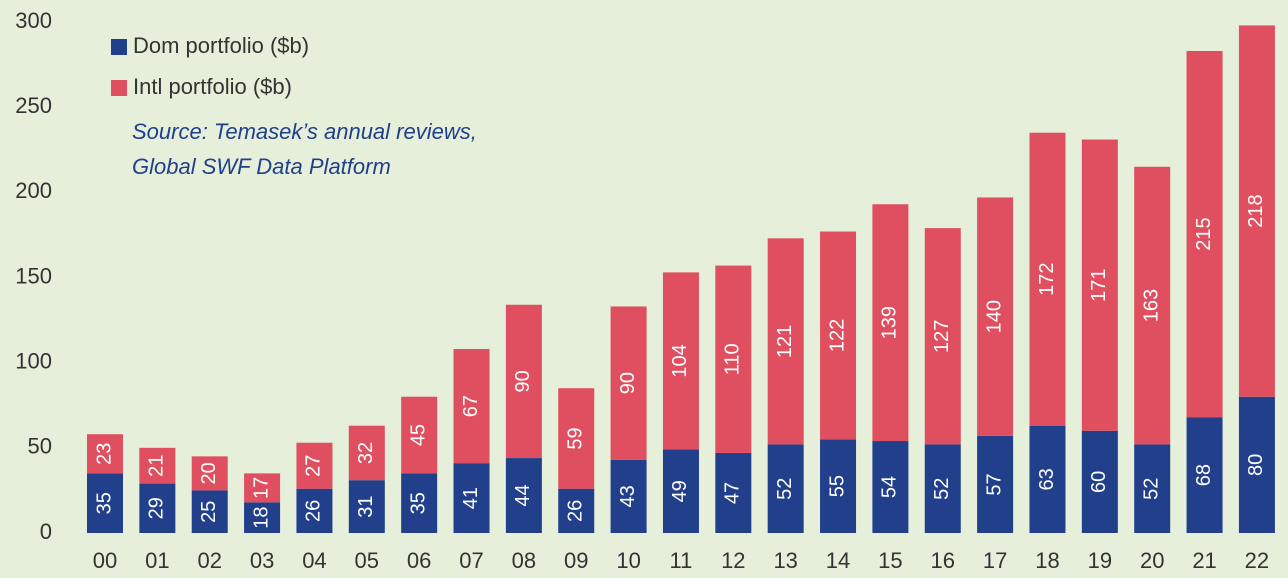  I want to click on data-label: 127, so click(942, 336).